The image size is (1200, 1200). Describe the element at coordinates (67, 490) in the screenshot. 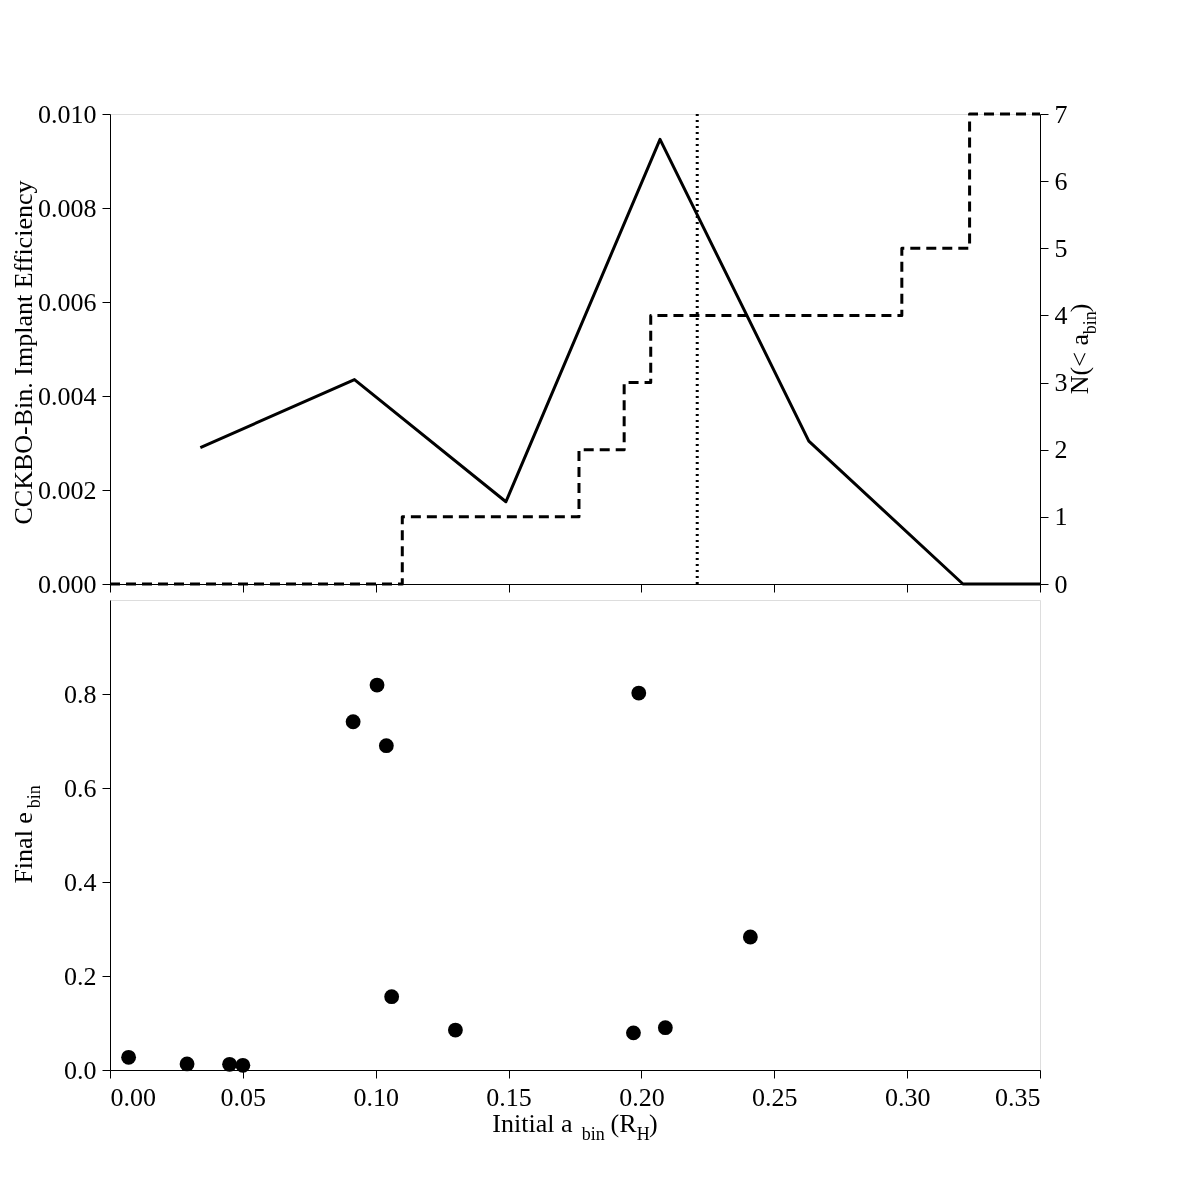

I see `y-tick-label: 0.002` at that location.